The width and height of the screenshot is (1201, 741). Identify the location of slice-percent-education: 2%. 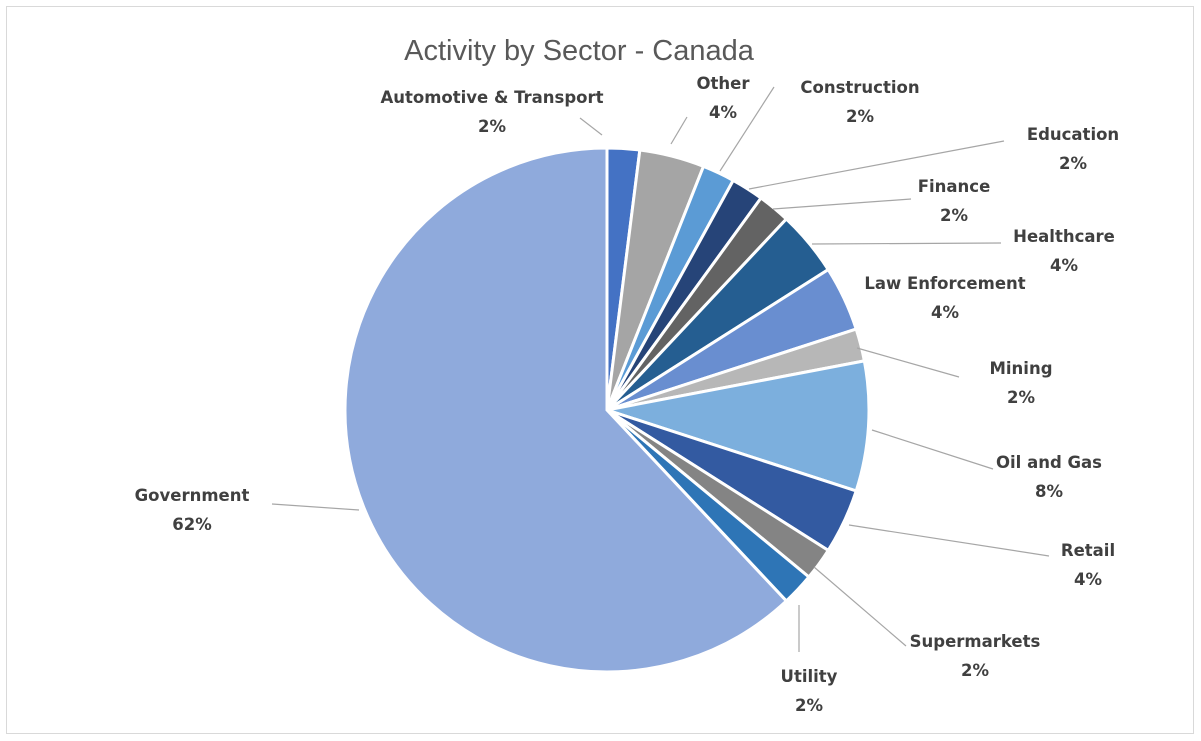
(1073, 163).